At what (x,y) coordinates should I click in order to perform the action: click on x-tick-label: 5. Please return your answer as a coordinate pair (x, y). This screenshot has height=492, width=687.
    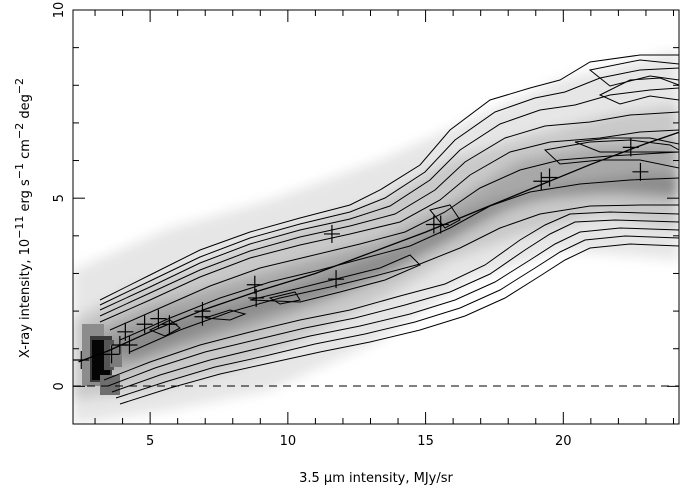
    Looking at the image, I should click on (150, 441).